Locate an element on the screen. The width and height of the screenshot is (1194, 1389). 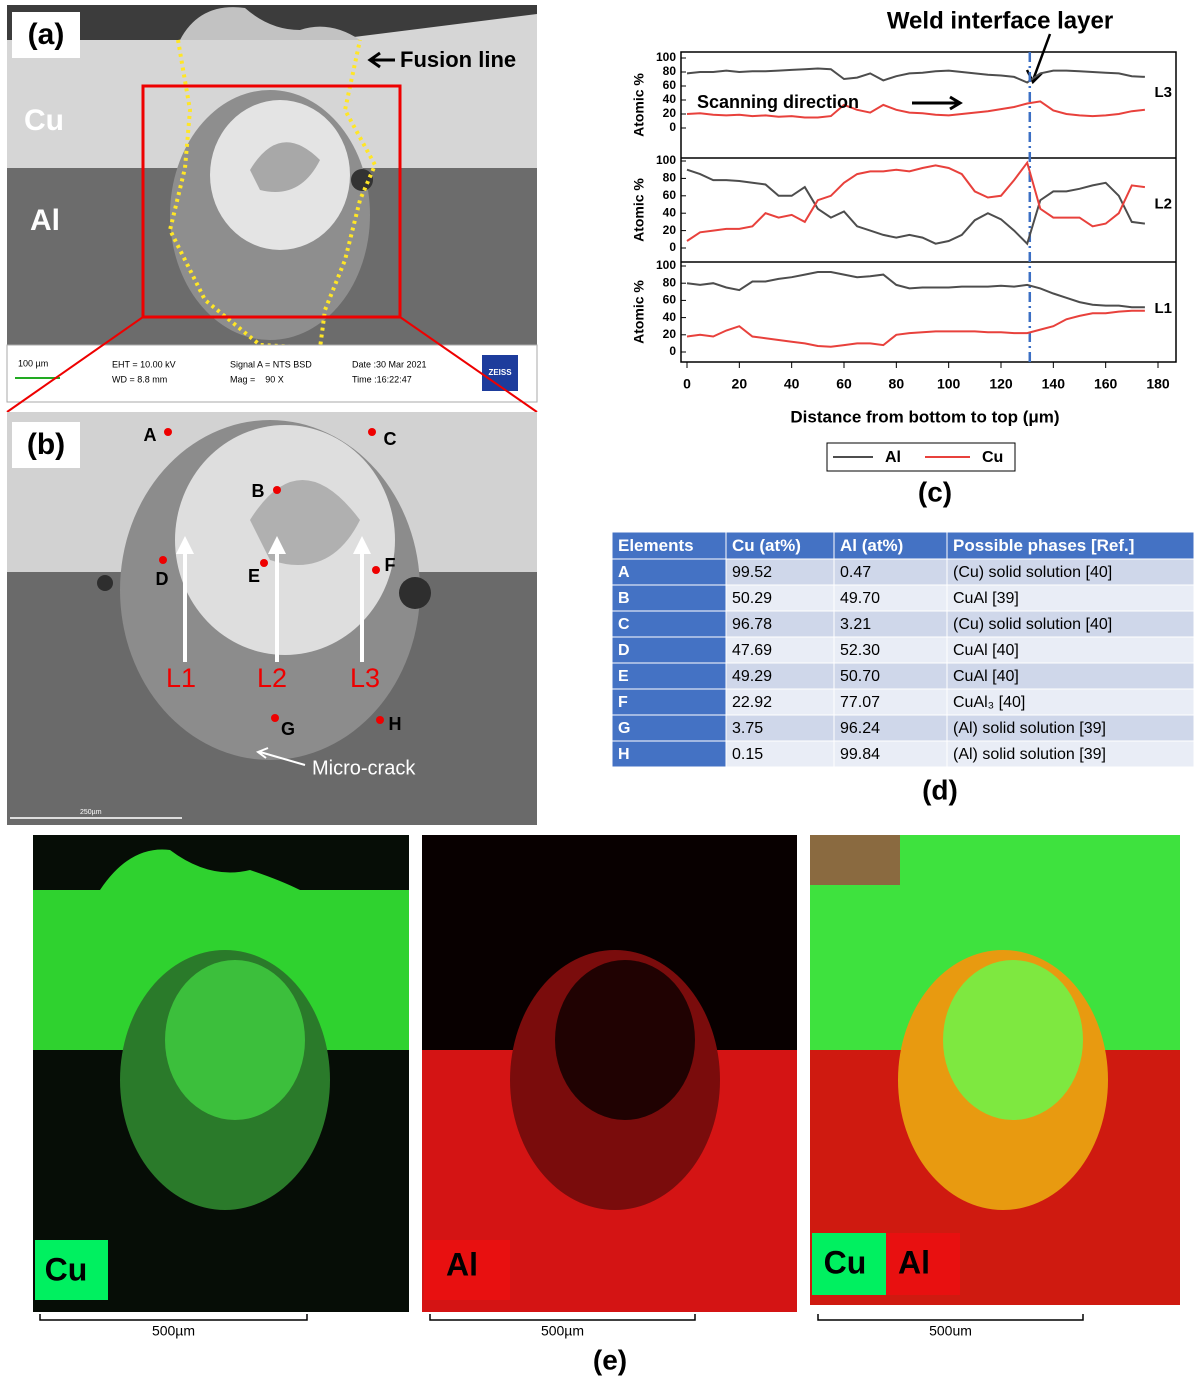
info-bar is located at coordinates (272, 373).